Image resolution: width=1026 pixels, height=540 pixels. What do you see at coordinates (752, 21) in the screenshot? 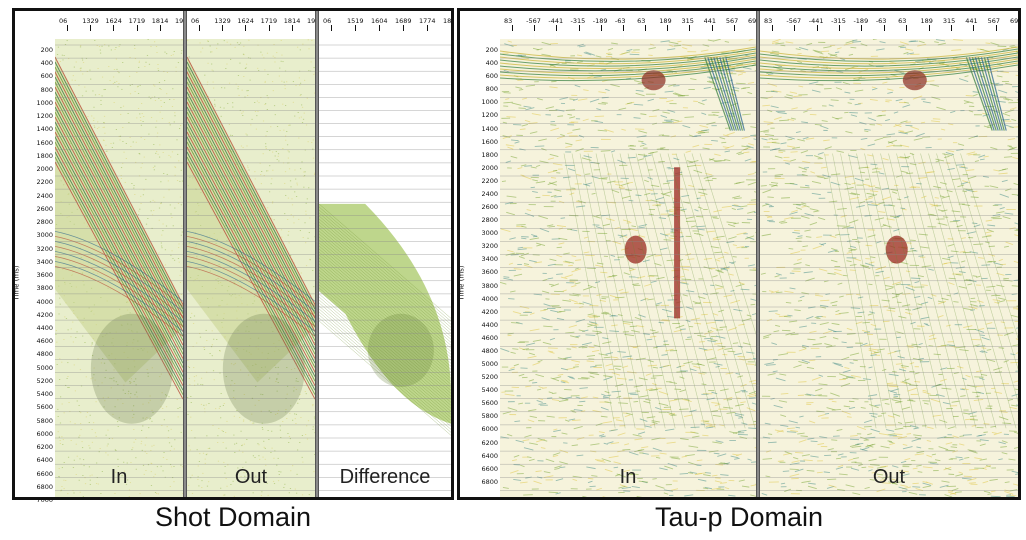
I see `x-tick-label: 69` at bounding box center [752, 21].